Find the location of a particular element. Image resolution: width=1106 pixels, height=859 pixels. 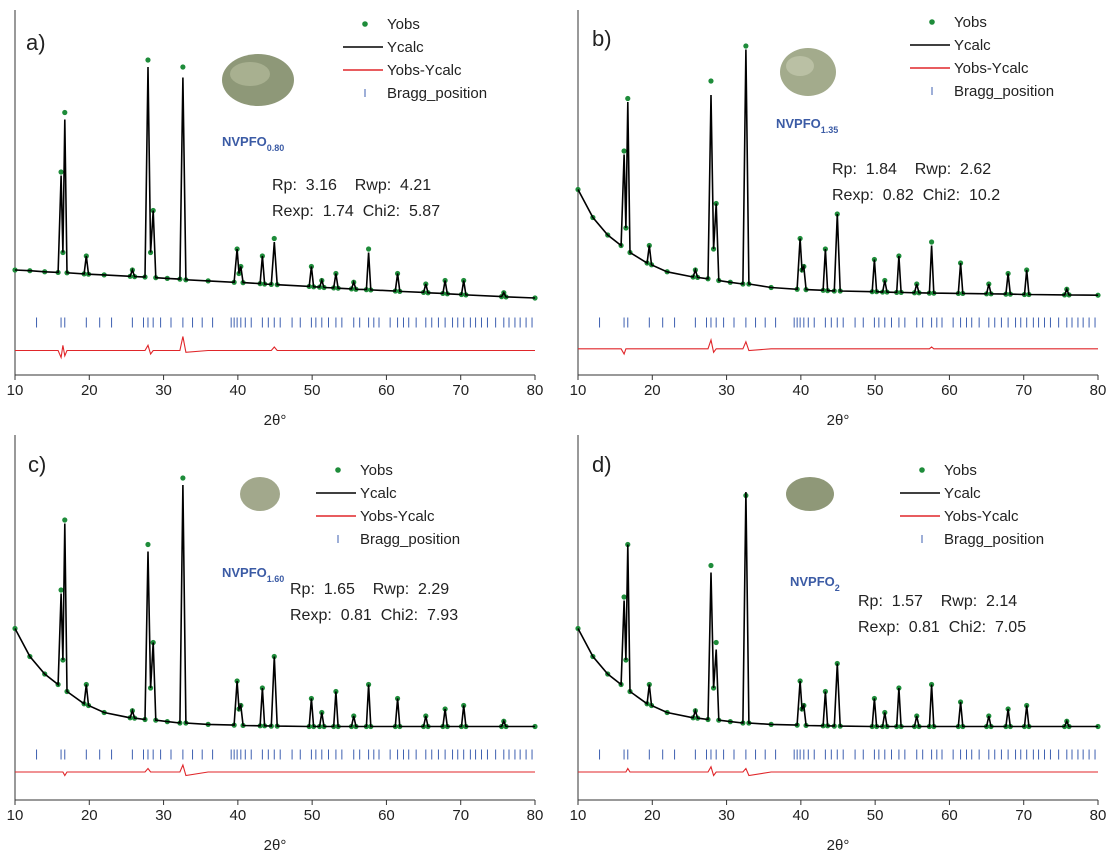

fit-statistics: Rexp: 0.82 Chi2: 10.2 is located at coordinates (916, 195).